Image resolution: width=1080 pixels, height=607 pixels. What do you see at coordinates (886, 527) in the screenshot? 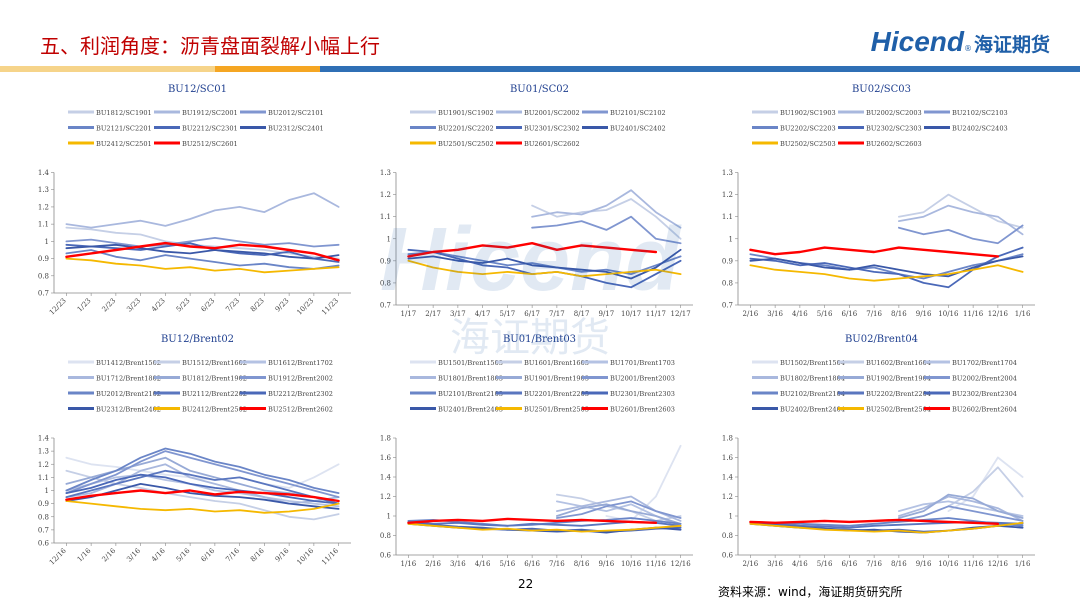
I see `series-line-bu2502-brent2504` at bounding box center [886, 527].